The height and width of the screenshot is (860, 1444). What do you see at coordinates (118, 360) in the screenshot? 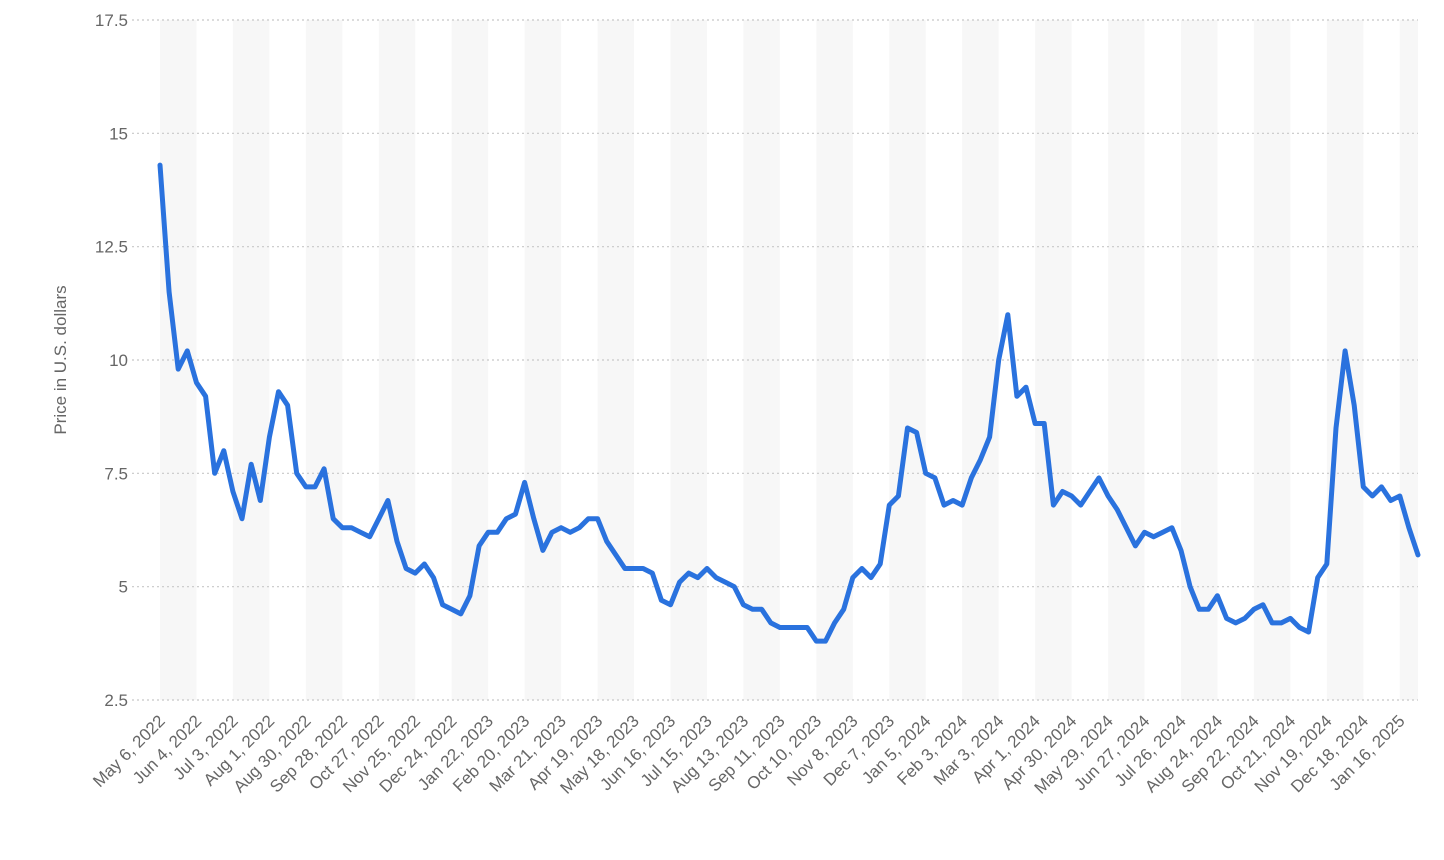
I see `y-tick-label: 10` at bounding box center [118, 360].